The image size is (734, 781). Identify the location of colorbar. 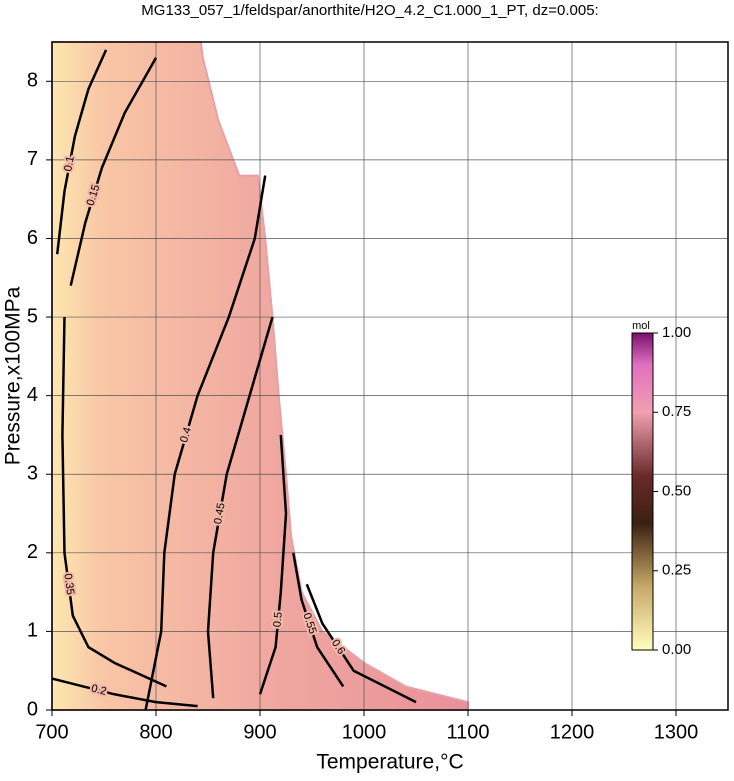
(642, 491).